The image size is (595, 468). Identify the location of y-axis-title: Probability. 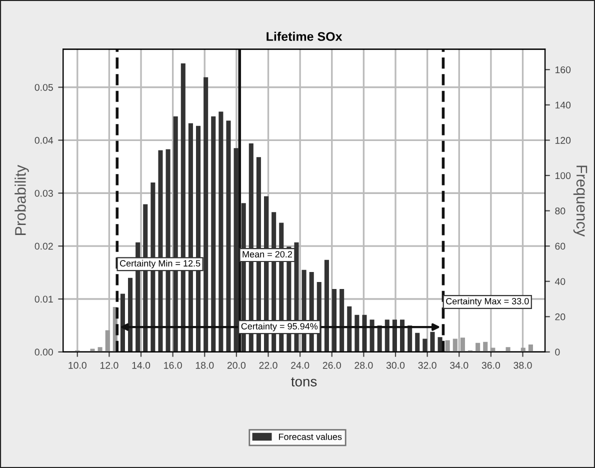
(21, 199).